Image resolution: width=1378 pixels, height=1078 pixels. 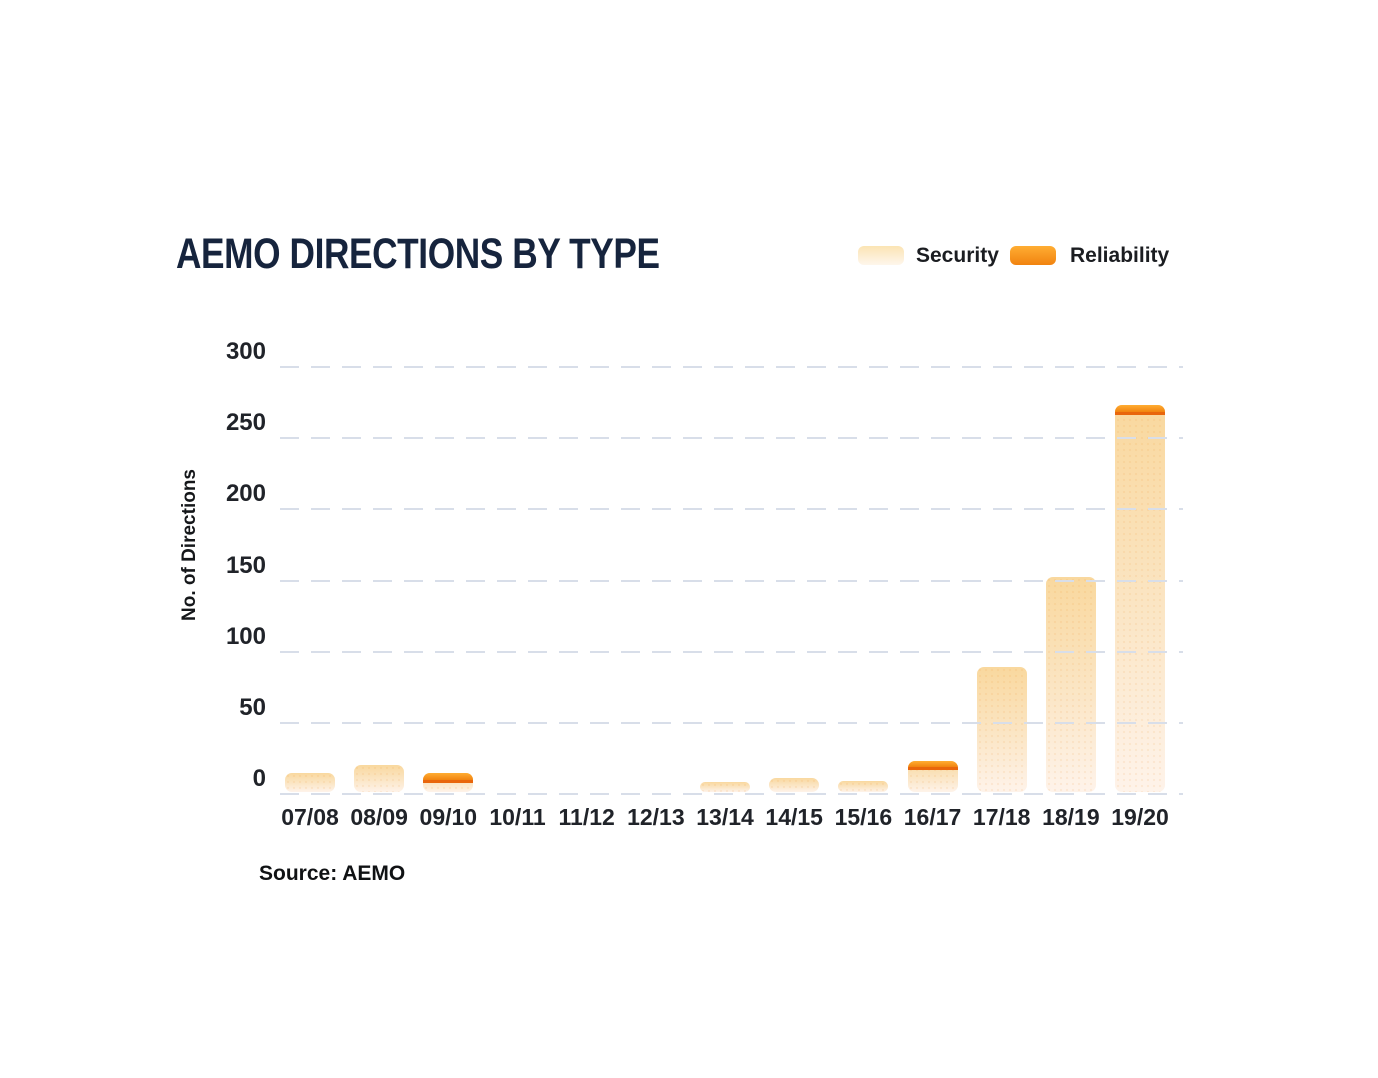 What do you see at coordinates (252, 707) in the screenshot?
I see `y-tick-label-50: 50` at bounding box center [252, 707].